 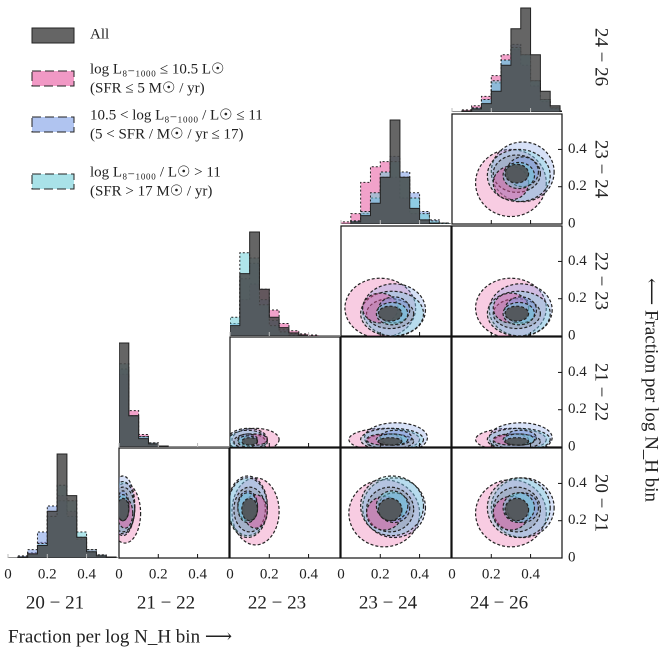 I want to click on x-bin-label: 22 − 23, so click(x=277, y=602).